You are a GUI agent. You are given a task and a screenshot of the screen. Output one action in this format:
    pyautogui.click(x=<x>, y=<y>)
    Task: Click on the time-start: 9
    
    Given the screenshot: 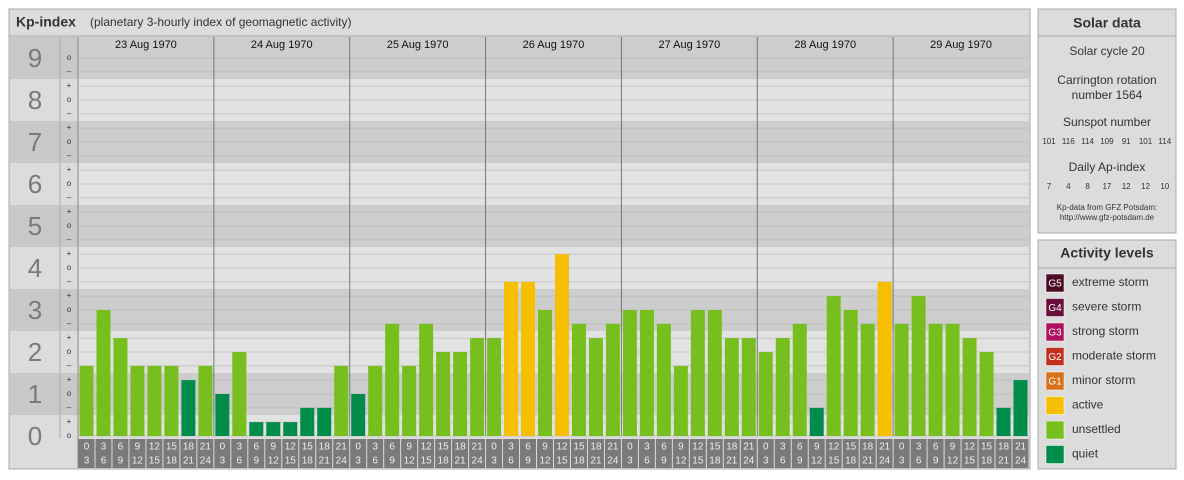 What is the action you would take?
    pyautogui.click(x=138, y=447)
    